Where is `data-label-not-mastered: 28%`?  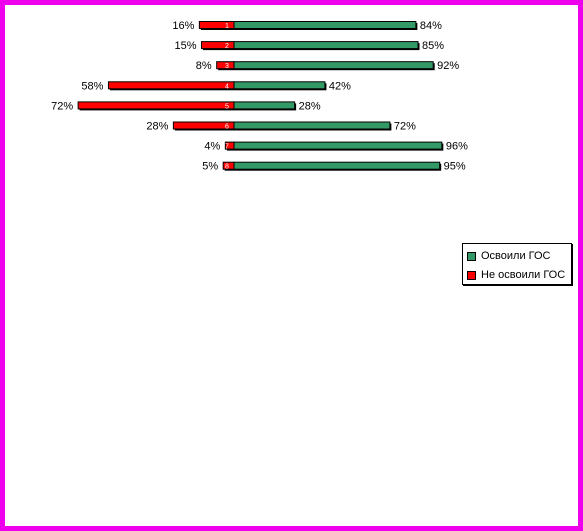 data-label-not-mastered: 28% is located at coordinates (157, 127).